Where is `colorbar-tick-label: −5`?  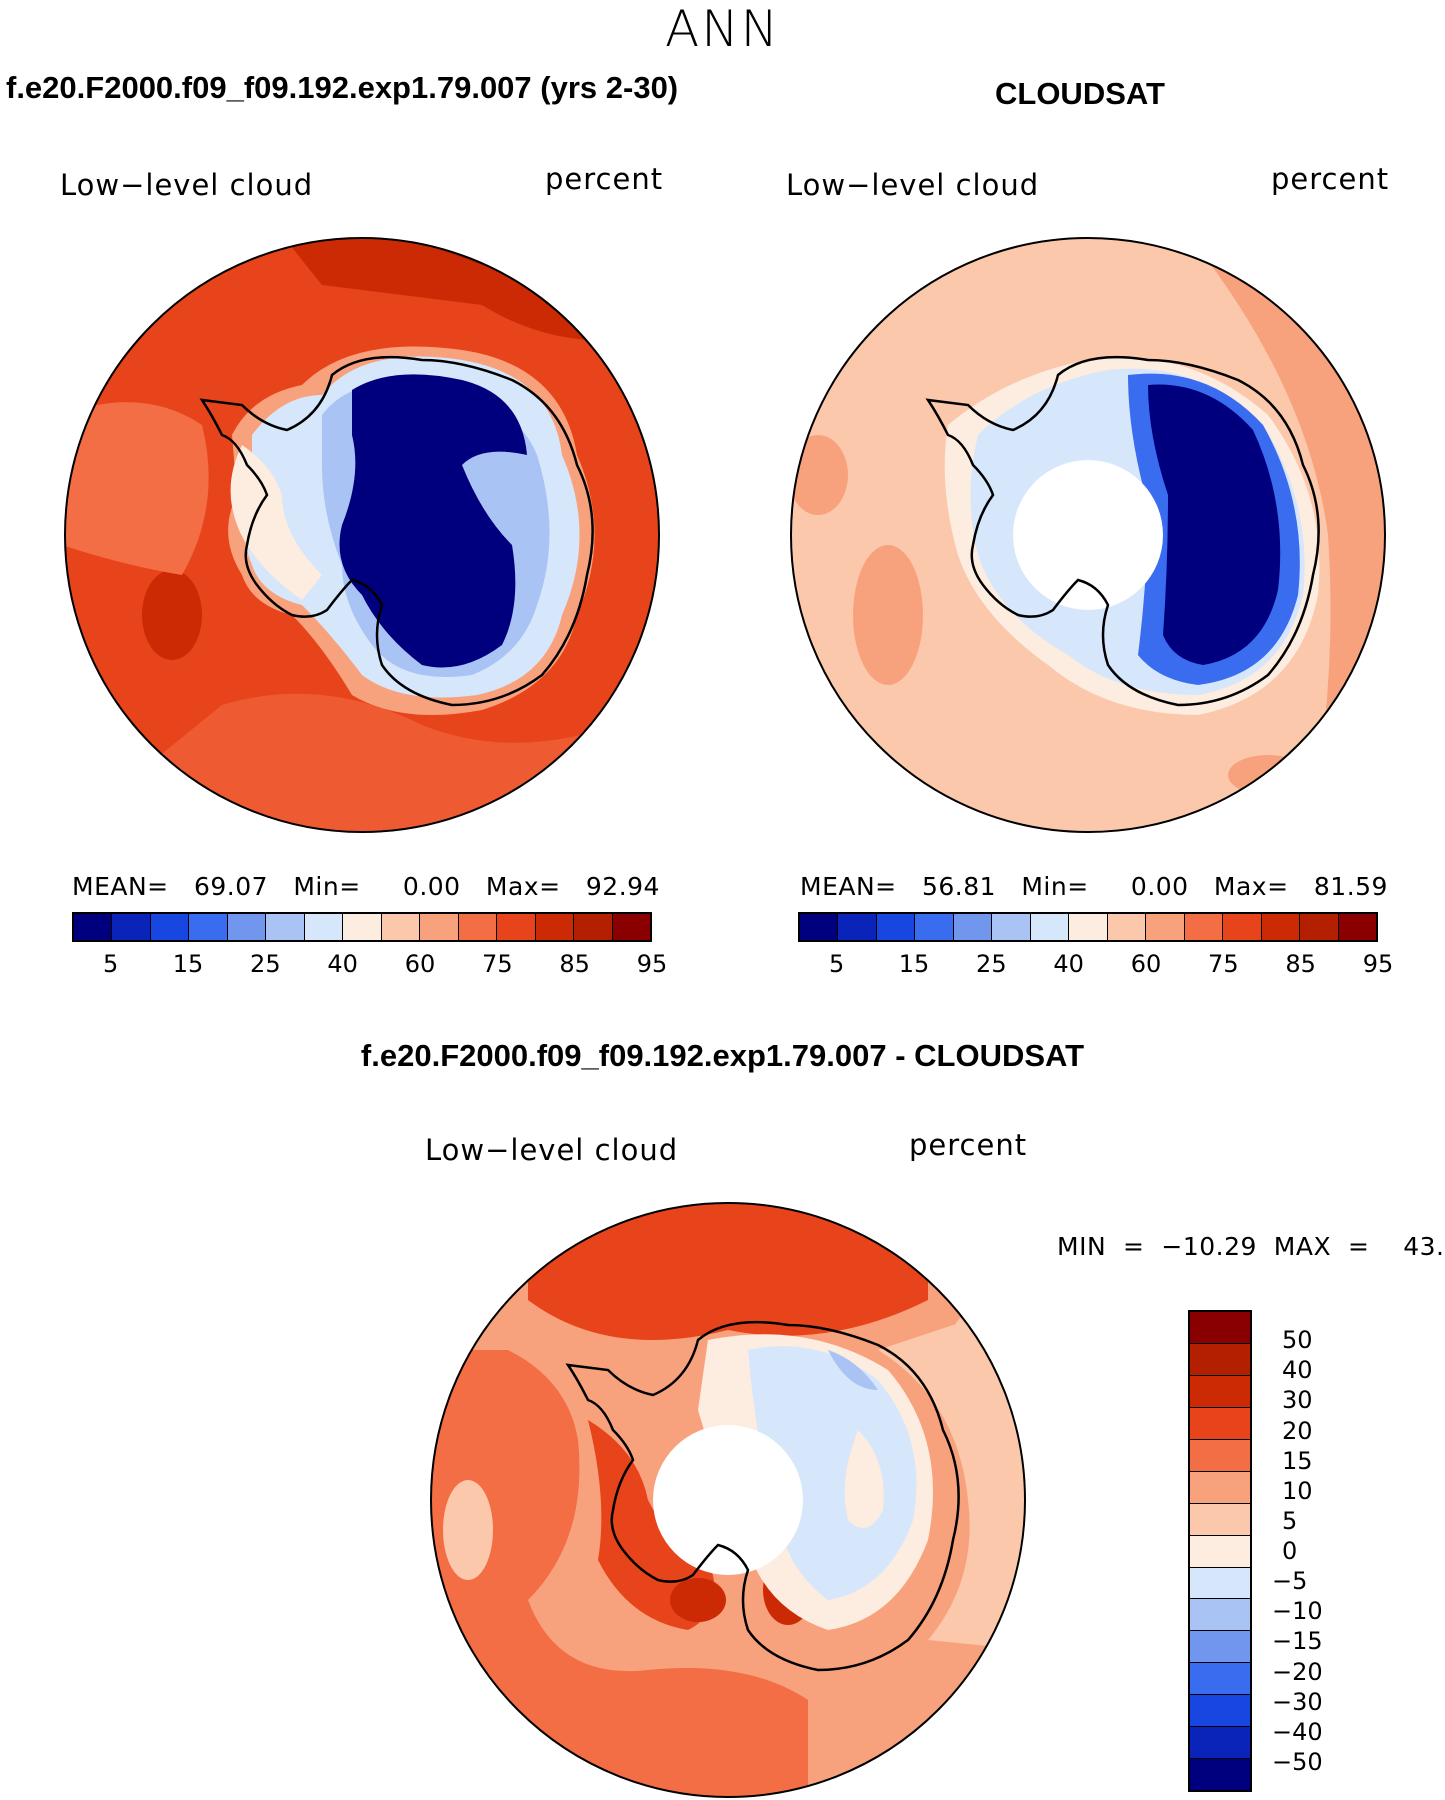
colorbar-tick-label: −5 is located at coordinates (1290, 1581).